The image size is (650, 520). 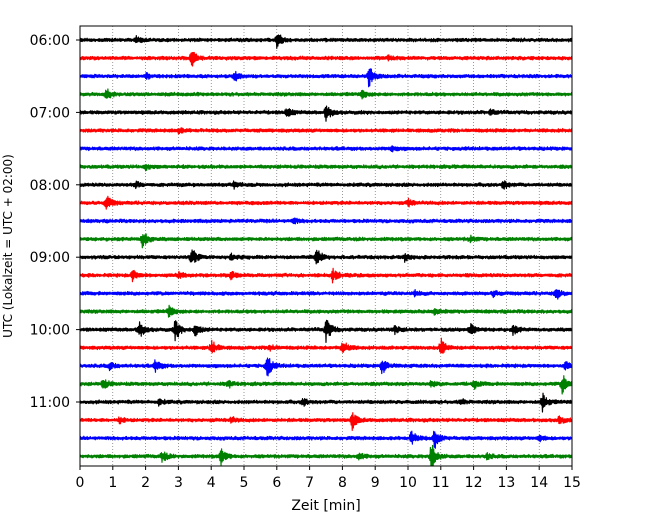 What do you see at coordinates (506, 483) in the screenshot?
I see `x-tick-label: 13` at bounding box center [506, 483].